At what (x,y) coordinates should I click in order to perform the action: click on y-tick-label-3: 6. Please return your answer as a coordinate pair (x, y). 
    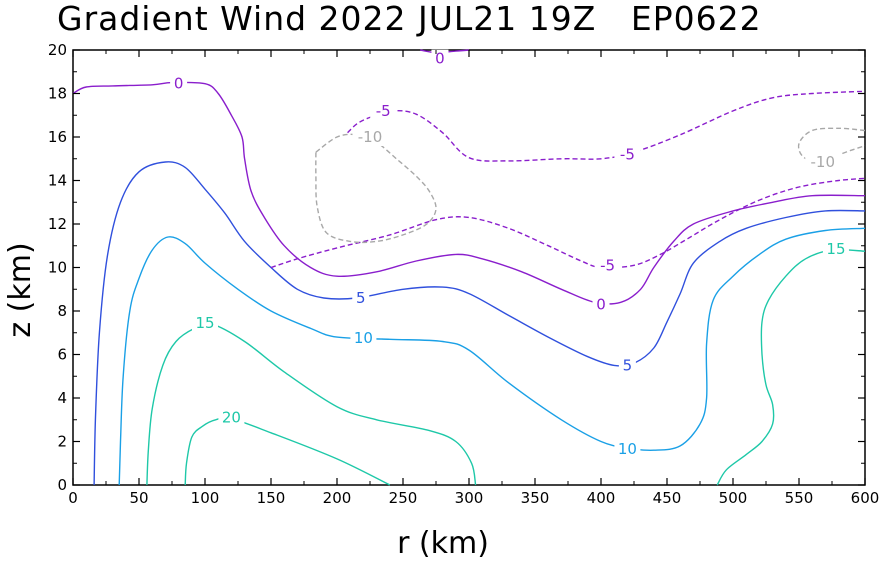
    Looking at the image, I should click on (62, 355).